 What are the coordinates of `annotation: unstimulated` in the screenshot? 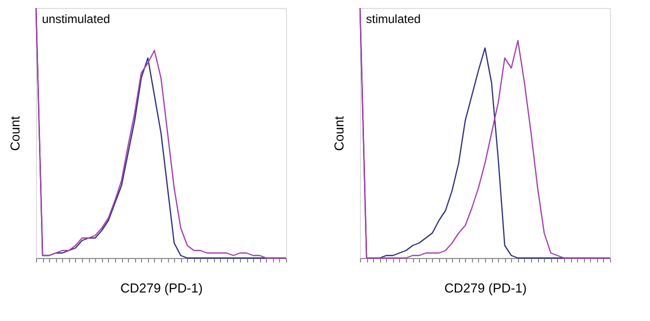 It's located at (76, 19).